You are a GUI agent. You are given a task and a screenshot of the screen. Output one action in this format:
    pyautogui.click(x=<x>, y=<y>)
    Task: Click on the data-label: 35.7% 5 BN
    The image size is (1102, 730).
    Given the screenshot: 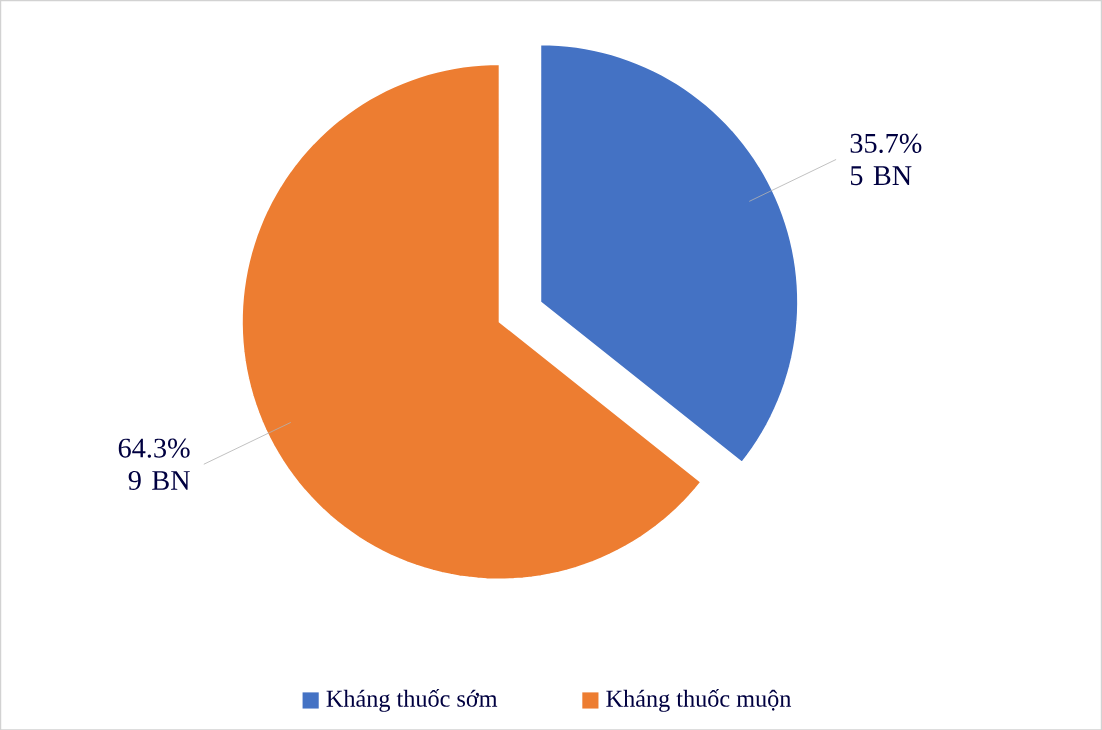 What is the action you would take?
    pyautogui.click(x=886, y=159)
    